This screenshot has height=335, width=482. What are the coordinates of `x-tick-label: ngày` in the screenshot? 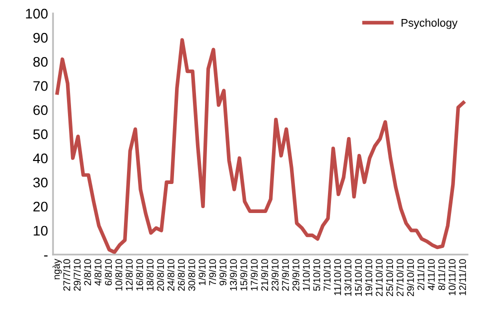 It's located at (57, 269).